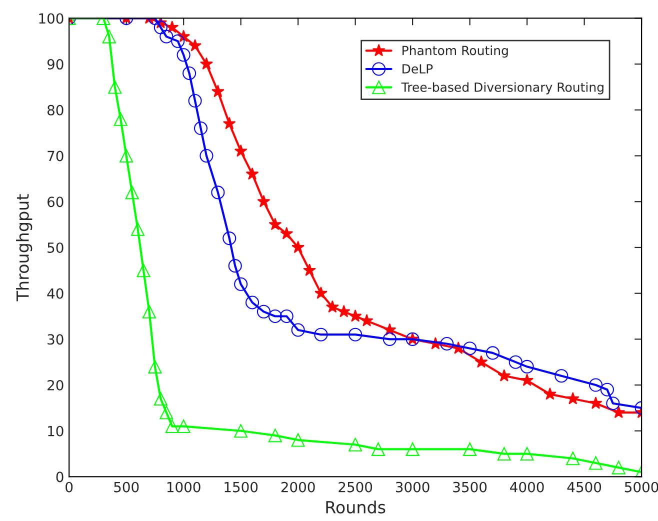  I want to click on y-tick-label: 0, so click(60, 477).